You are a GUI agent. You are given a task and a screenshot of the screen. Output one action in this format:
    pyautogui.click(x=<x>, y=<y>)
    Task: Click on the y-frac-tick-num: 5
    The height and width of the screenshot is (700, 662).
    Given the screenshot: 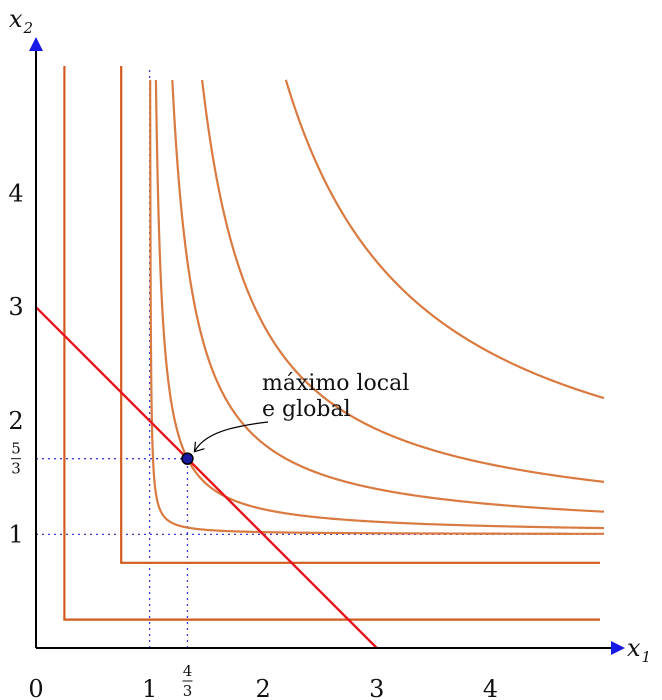 What is the action you would take?
    pyautogui.click(x=16, y=449)
    